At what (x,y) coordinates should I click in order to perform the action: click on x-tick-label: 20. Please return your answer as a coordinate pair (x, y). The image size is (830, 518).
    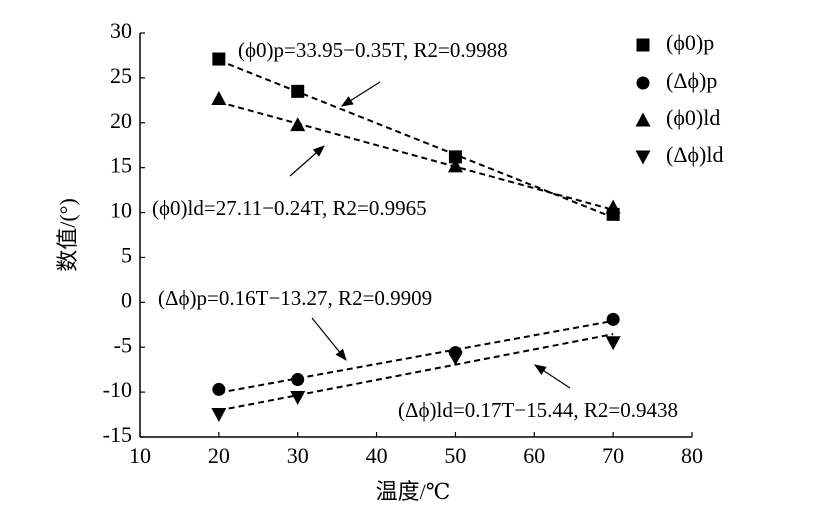
    Looking at the image, I should click on (219, 455).